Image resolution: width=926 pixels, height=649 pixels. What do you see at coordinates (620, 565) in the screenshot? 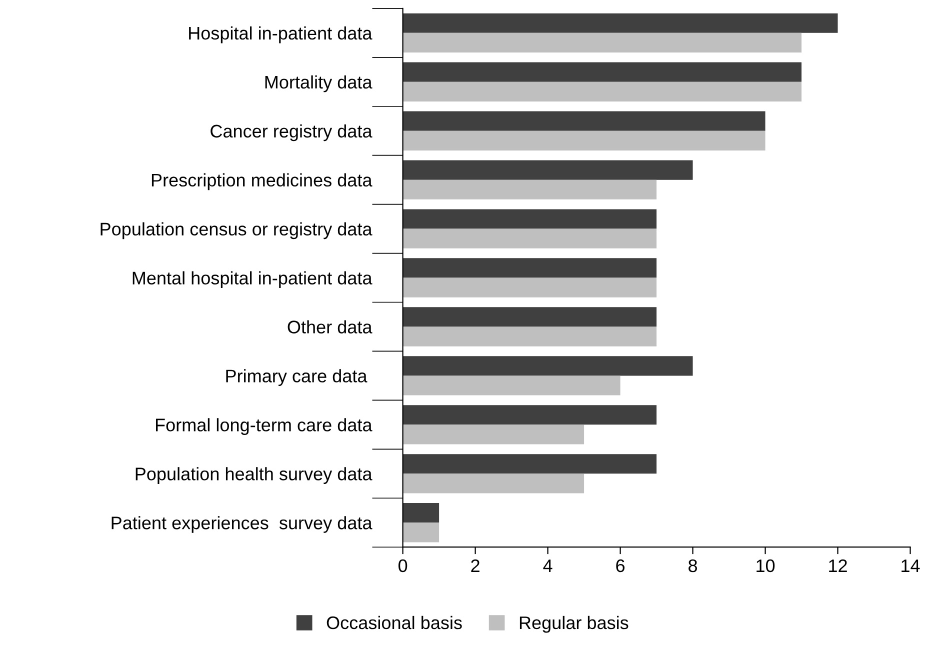
I see `x-tick-label: 6` at bounding box center [620, 565].